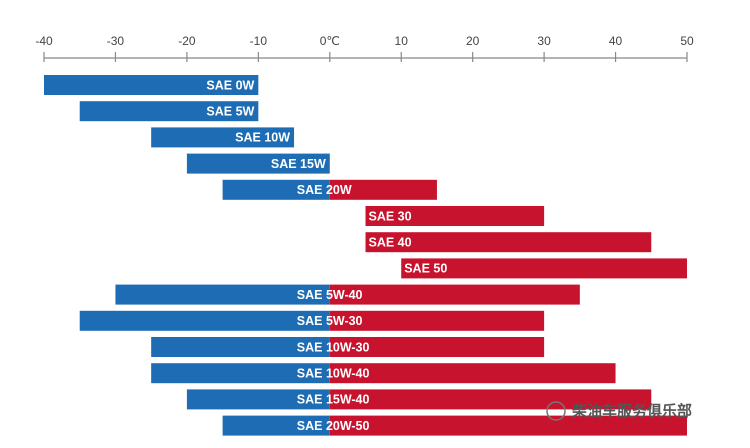 The image size is (750, 448). Describe the element at coordinates (298, 164) in the screenshot. I see `bar-label: SAE 15W` at that location.